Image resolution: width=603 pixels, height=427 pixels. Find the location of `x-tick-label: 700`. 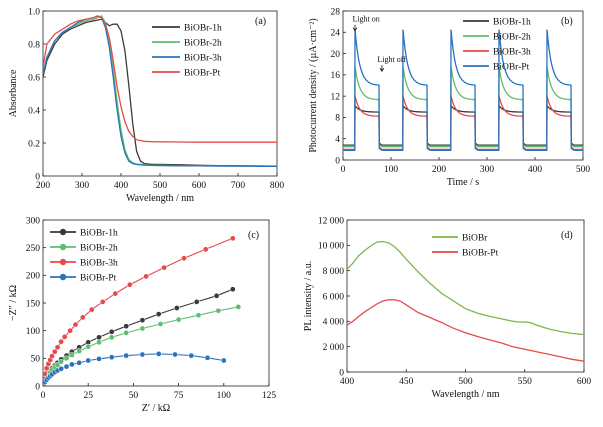

x-tick-label: 700 is located at coordinates (238, 186).